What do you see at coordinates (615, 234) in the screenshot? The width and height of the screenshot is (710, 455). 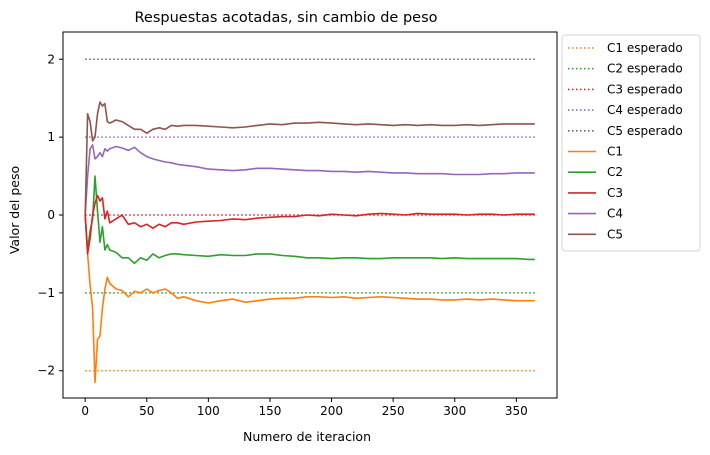 I see `legend-label: C5` at bounding box center [615, 234].